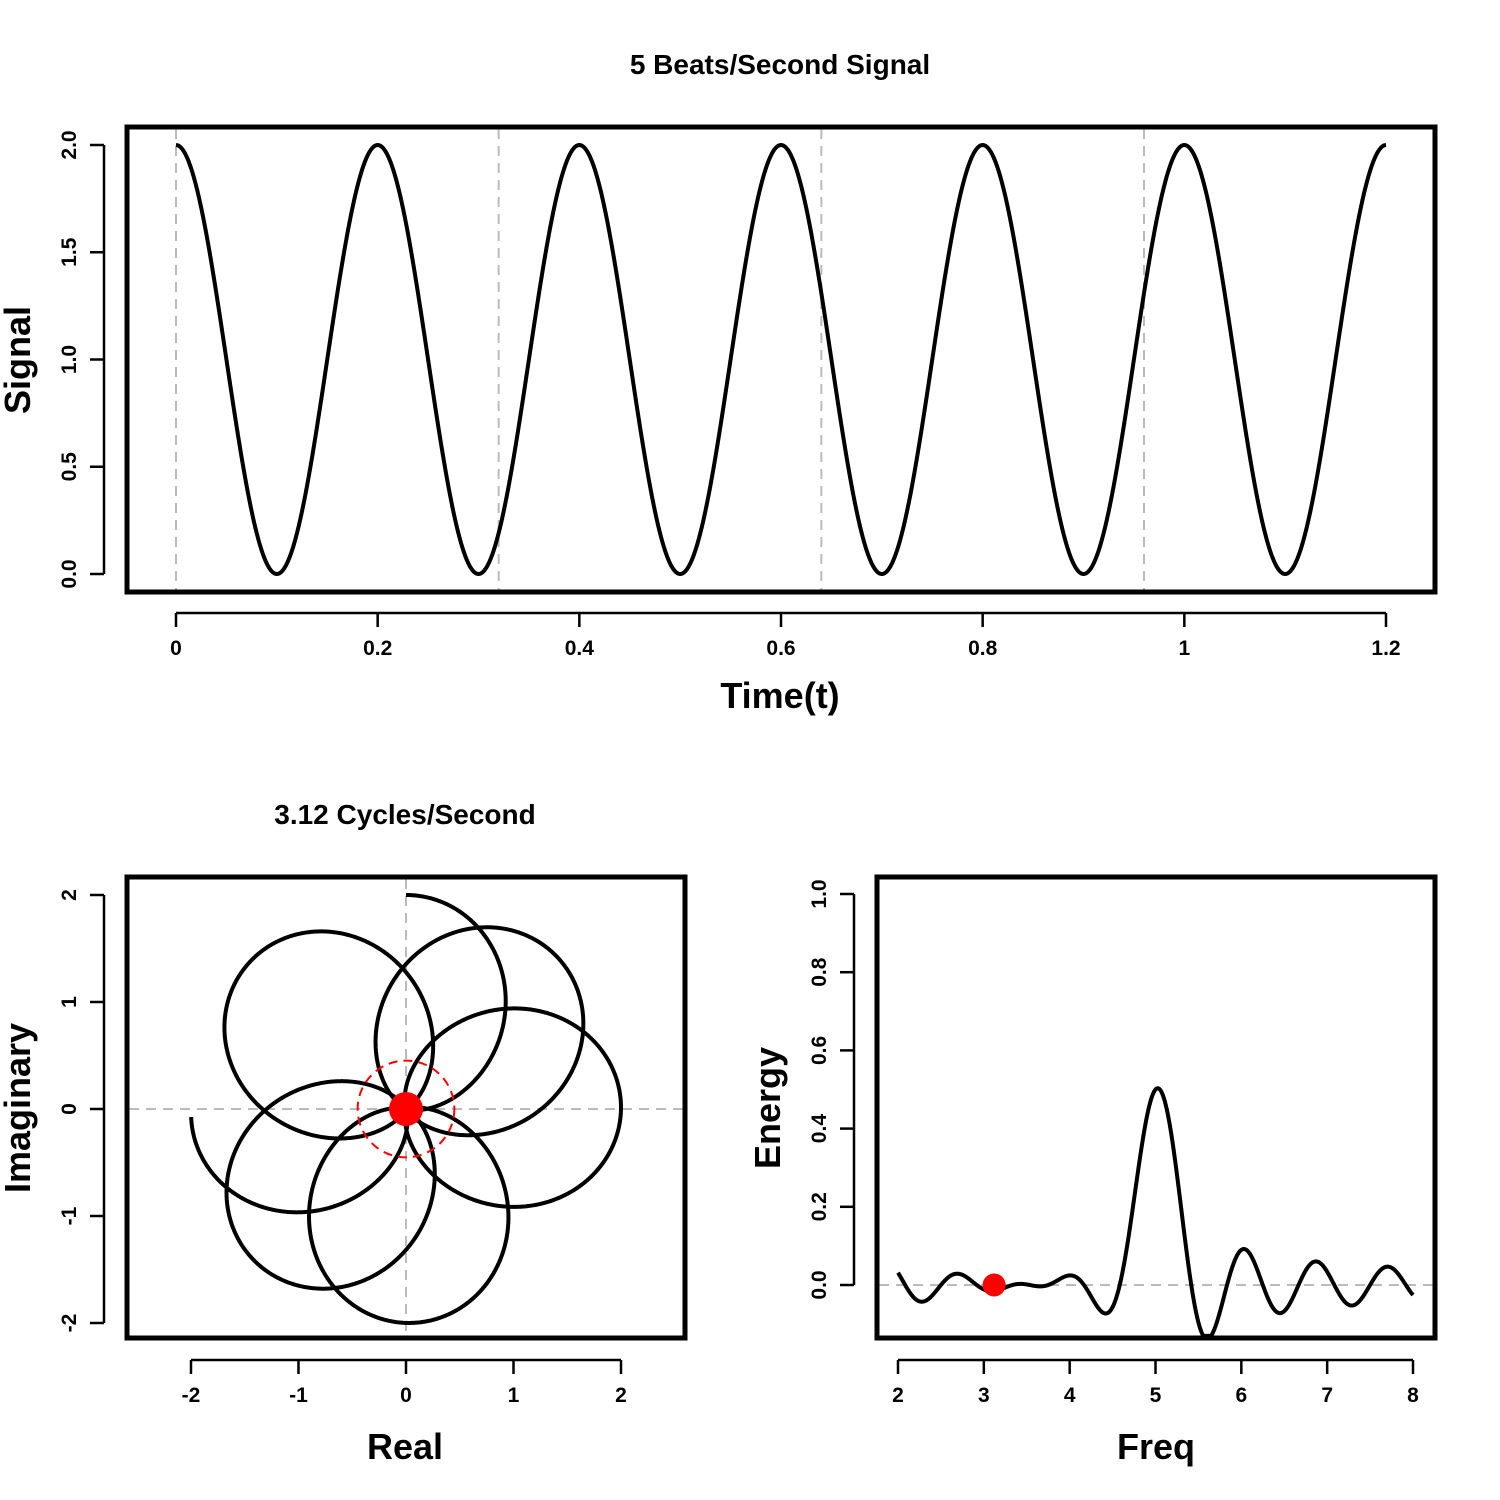 This screenshot has width=1500, height=1500. I want to click on winding-plot-frame, so click(406, 1107).